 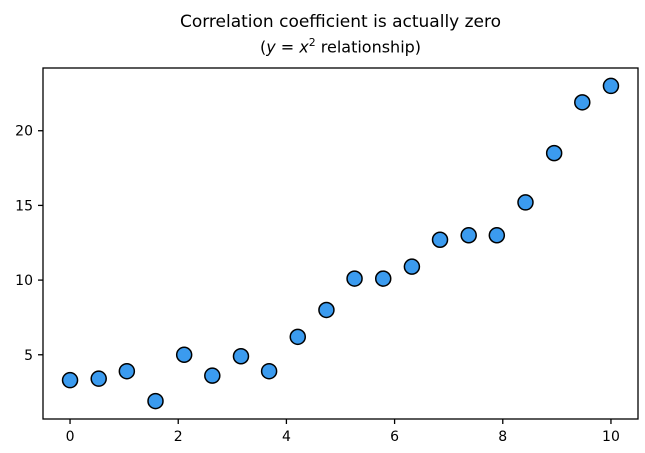 I want to click on chart-subtitle: (y = x2 relationship), so click(x=340, y=47).